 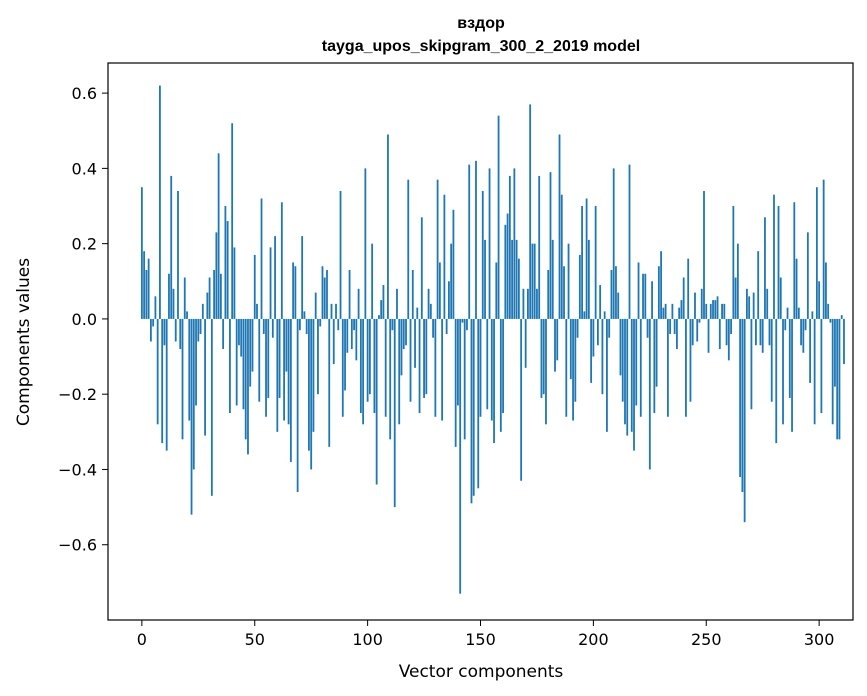 I want to click on y-tick-label-0: −0.6, so click(x=77, y=545).